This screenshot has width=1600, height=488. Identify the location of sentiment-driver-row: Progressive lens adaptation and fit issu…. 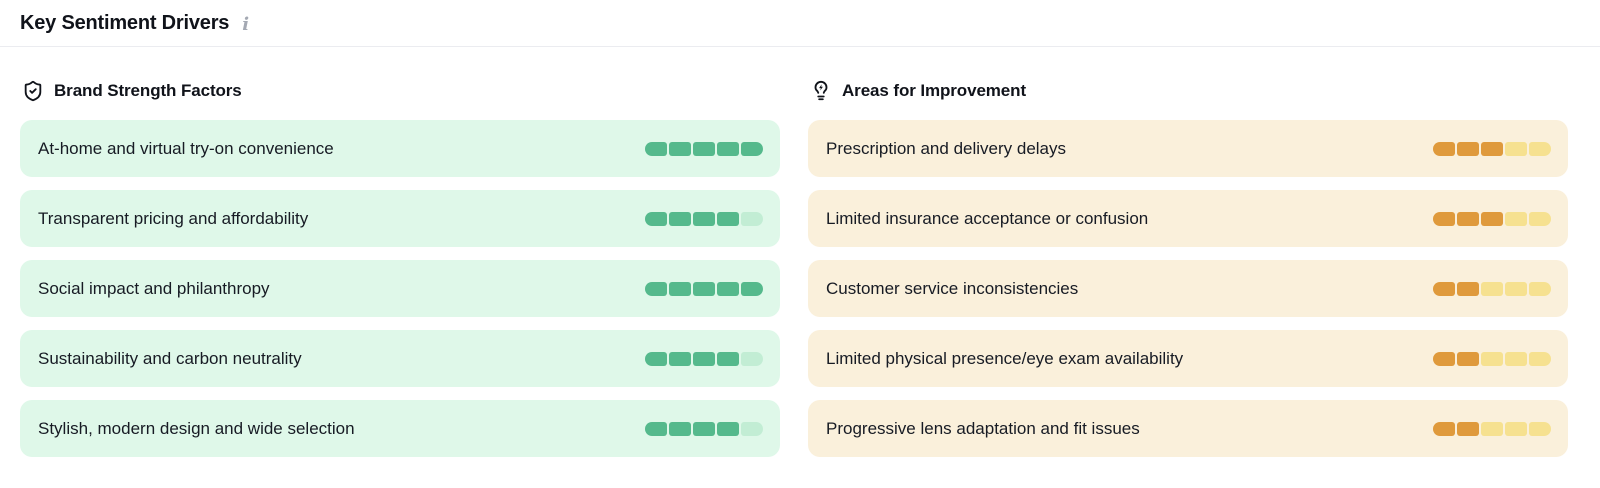
(1188, 428).